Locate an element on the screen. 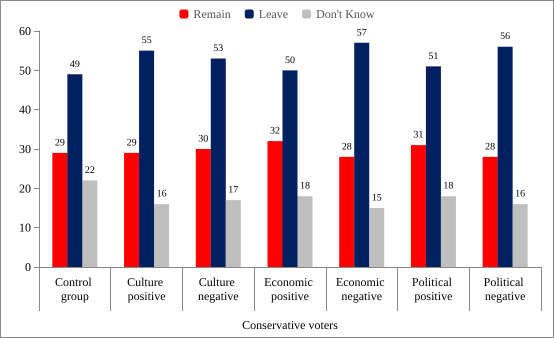 The image size is (554, 338). data-label: 51 is located at coordinates (433, 56).